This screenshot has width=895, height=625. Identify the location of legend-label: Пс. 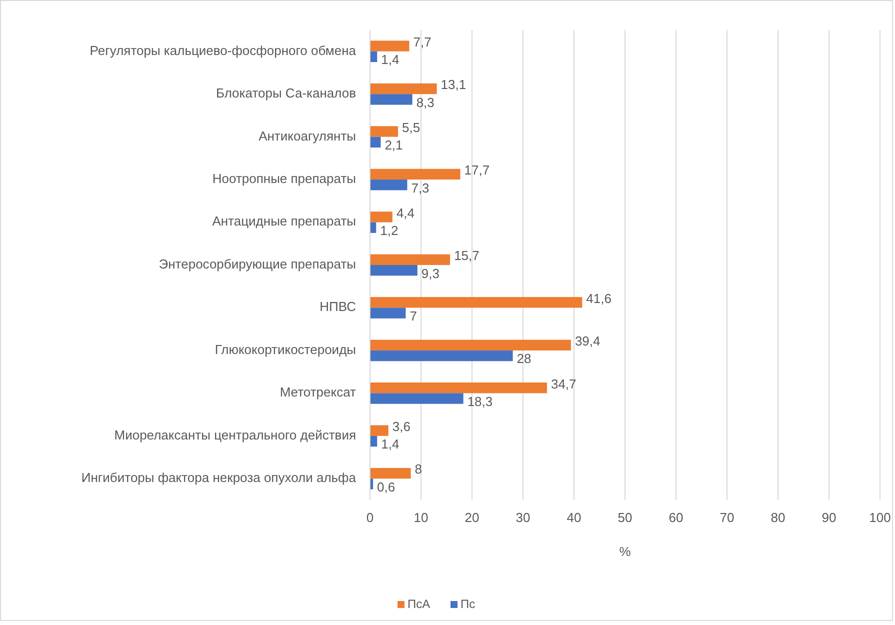
(468, 604).